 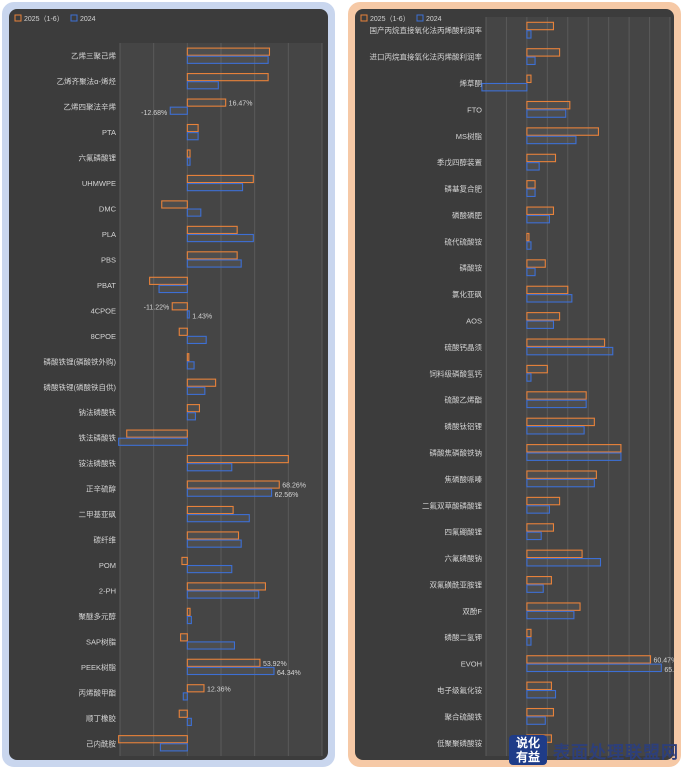 What do you see at coordinates (98, 438) in the screenshot?
I see `left-category-label: 铁法磷酸铁` at bounding box center [98, 438].